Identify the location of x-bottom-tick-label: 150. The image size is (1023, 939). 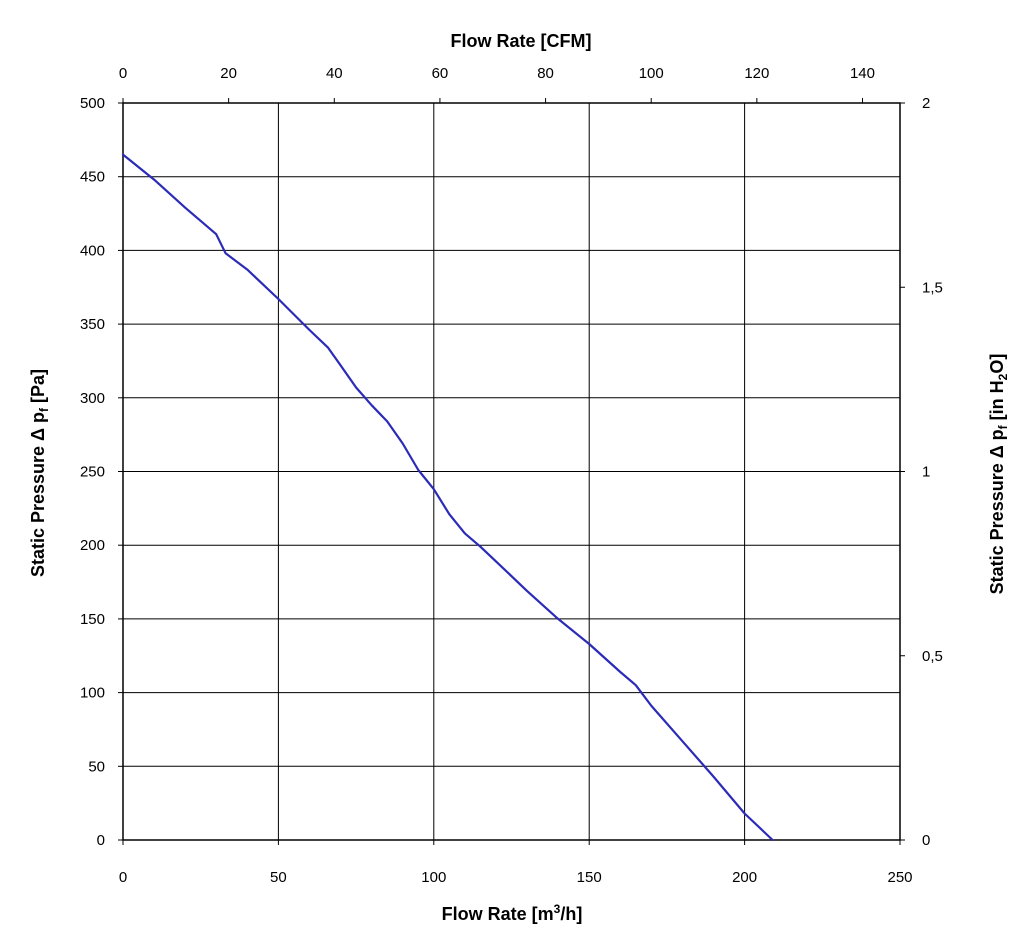
(589, 877).